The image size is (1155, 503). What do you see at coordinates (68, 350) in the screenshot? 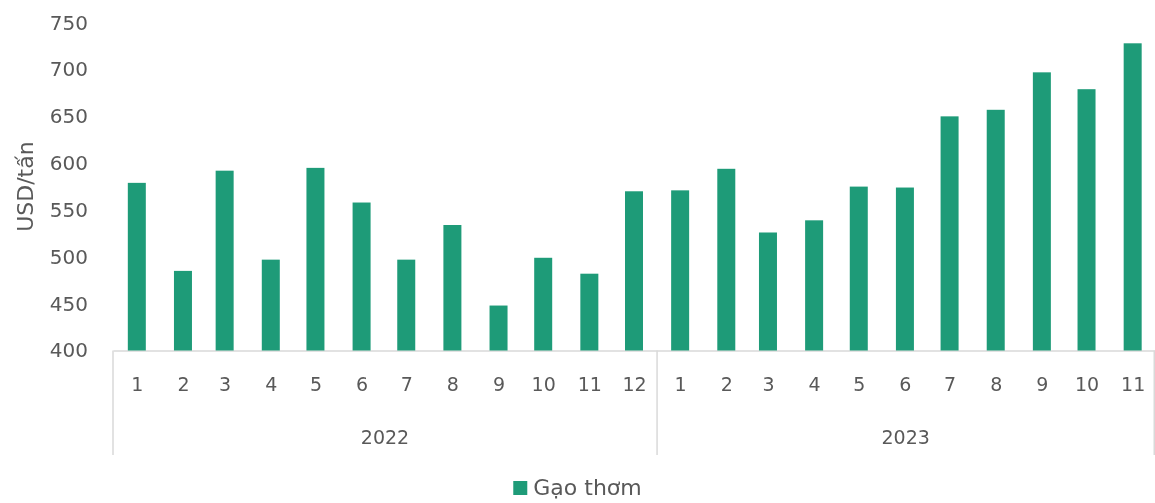
I see `y-tick-label: 400` at bounding box center [68, 350].